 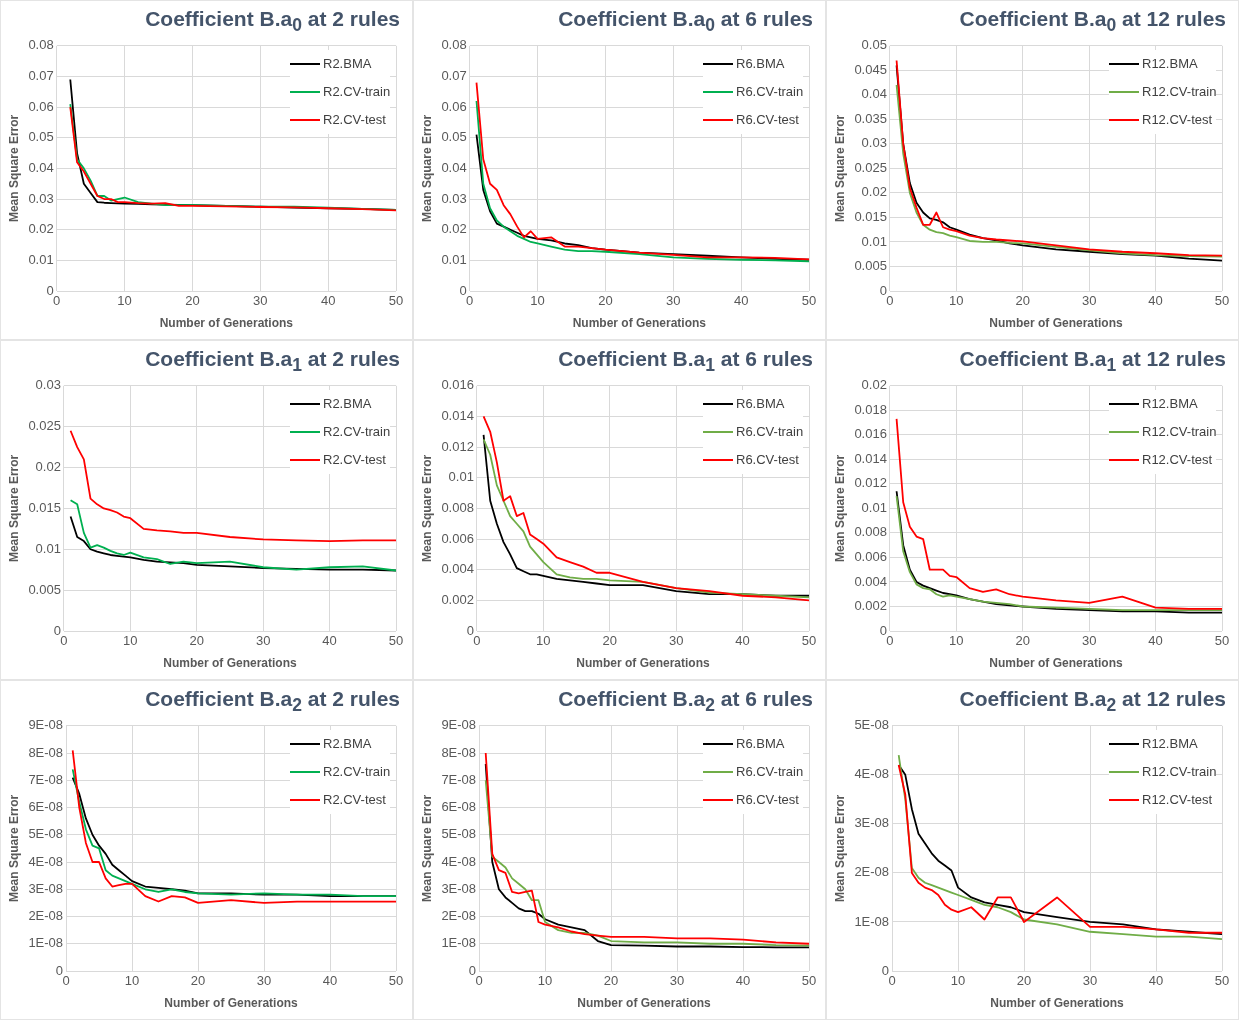 What do you see at coordinates (272, 362) in the screenshot?
I see `chart-title: Coefficient B.a$_{1}$ at 2 rules` at bounding box center [272, 362].